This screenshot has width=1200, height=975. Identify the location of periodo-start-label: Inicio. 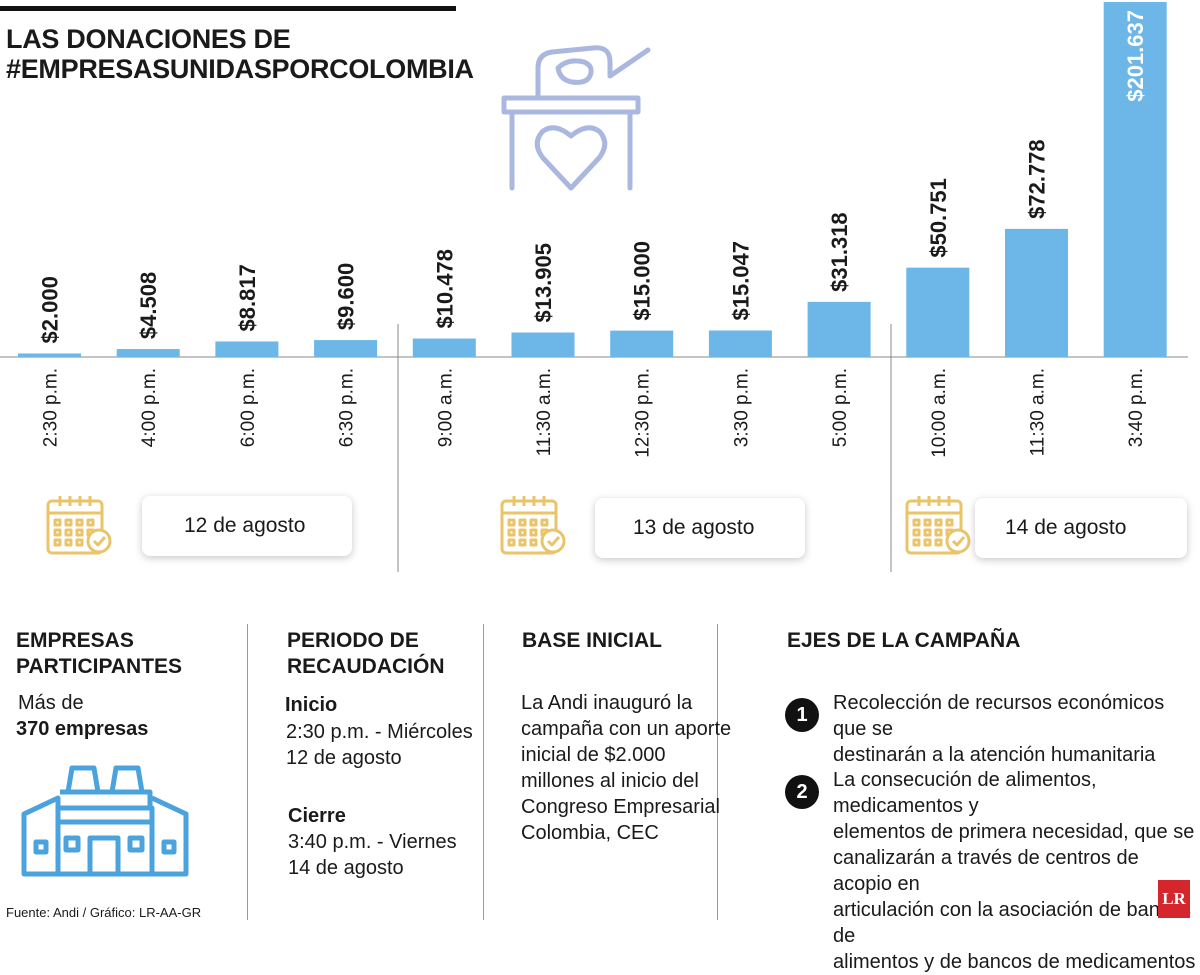
(311, 705).